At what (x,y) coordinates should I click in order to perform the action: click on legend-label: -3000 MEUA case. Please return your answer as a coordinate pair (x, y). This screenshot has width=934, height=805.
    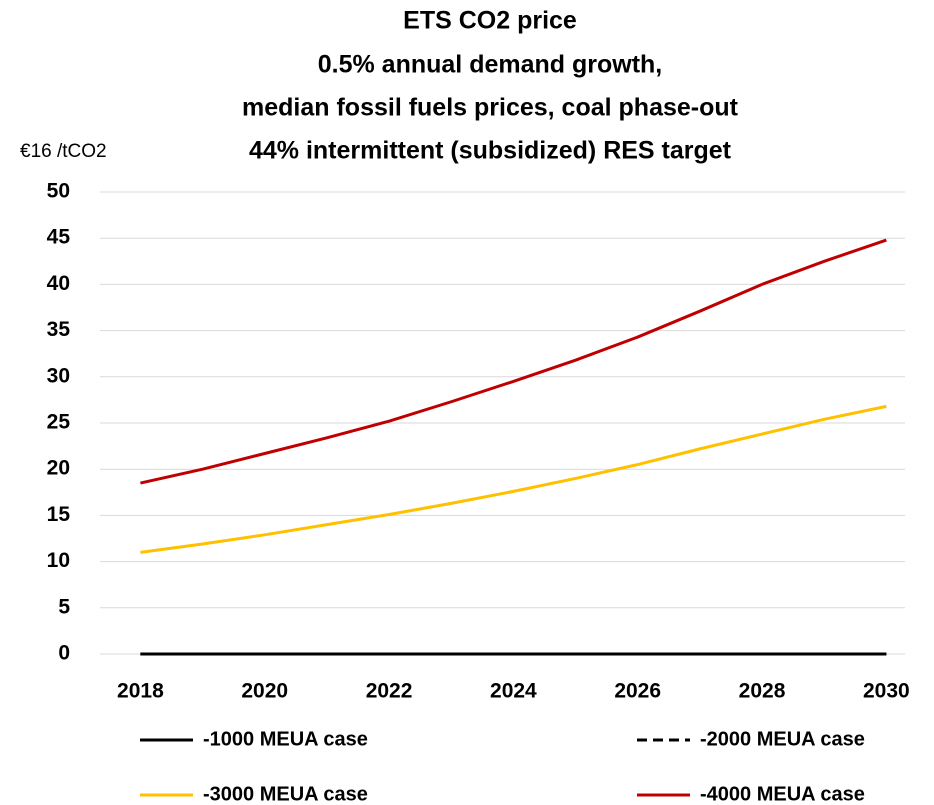
    Looking at the image, I should click on (285, 794).